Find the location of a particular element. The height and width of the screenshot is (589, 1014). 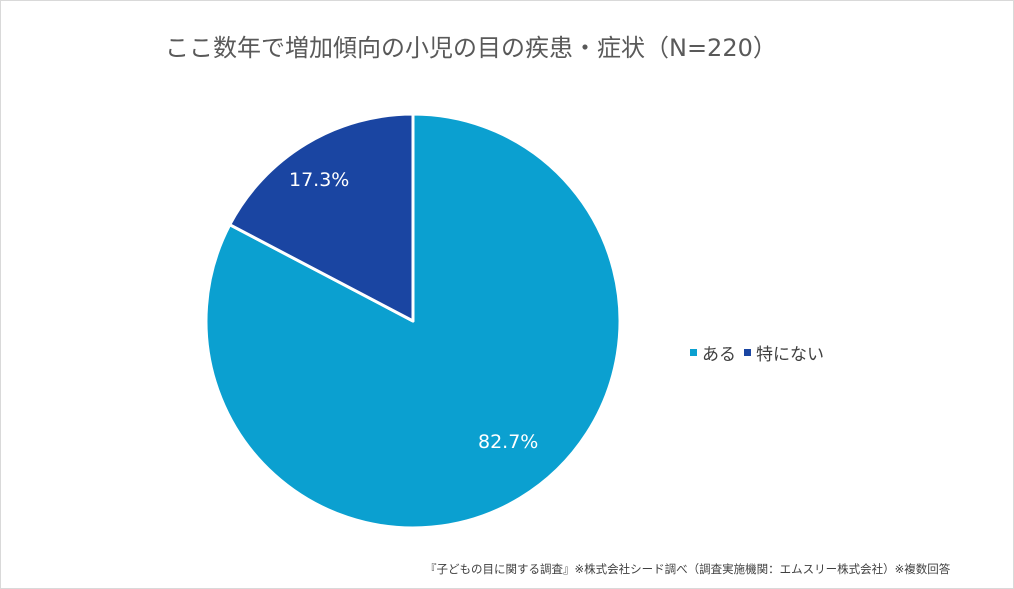

legend-item-tokuninai: 特にない is located at coordinates (784, 352).